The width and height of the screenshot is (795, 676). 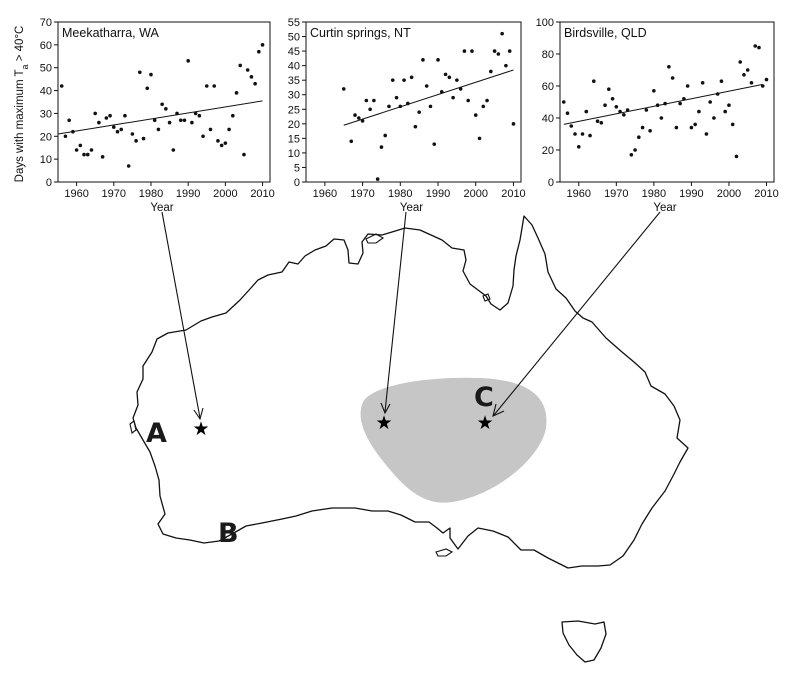 I want to click on shark-bay-island, so click(x=133, y=427).